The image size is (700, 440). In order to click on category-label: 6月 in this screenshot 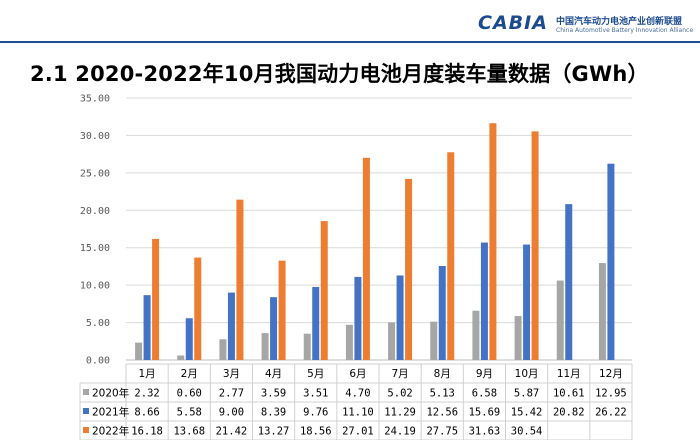, I will do `click(357, 374)`.